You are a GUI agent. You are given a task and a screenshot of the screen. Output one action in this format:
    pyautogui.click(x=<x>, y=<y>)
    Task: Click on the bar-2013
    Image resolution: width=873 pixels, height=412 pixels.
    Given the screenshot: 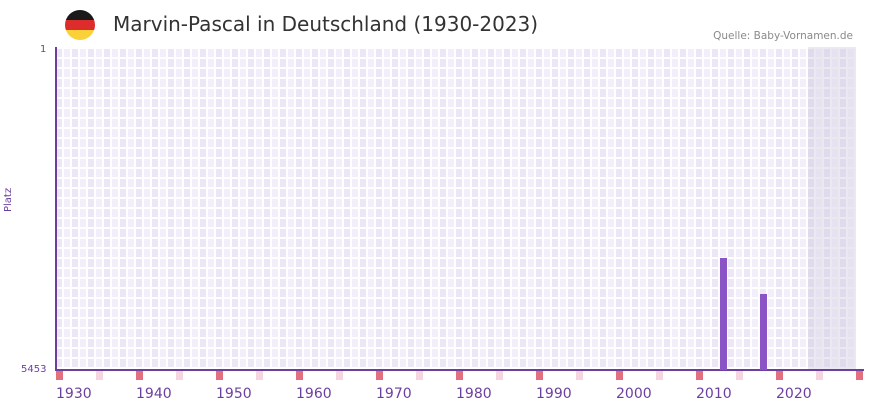 What is the action you would take?
    pyautogui.click(x=723, y=314)
    